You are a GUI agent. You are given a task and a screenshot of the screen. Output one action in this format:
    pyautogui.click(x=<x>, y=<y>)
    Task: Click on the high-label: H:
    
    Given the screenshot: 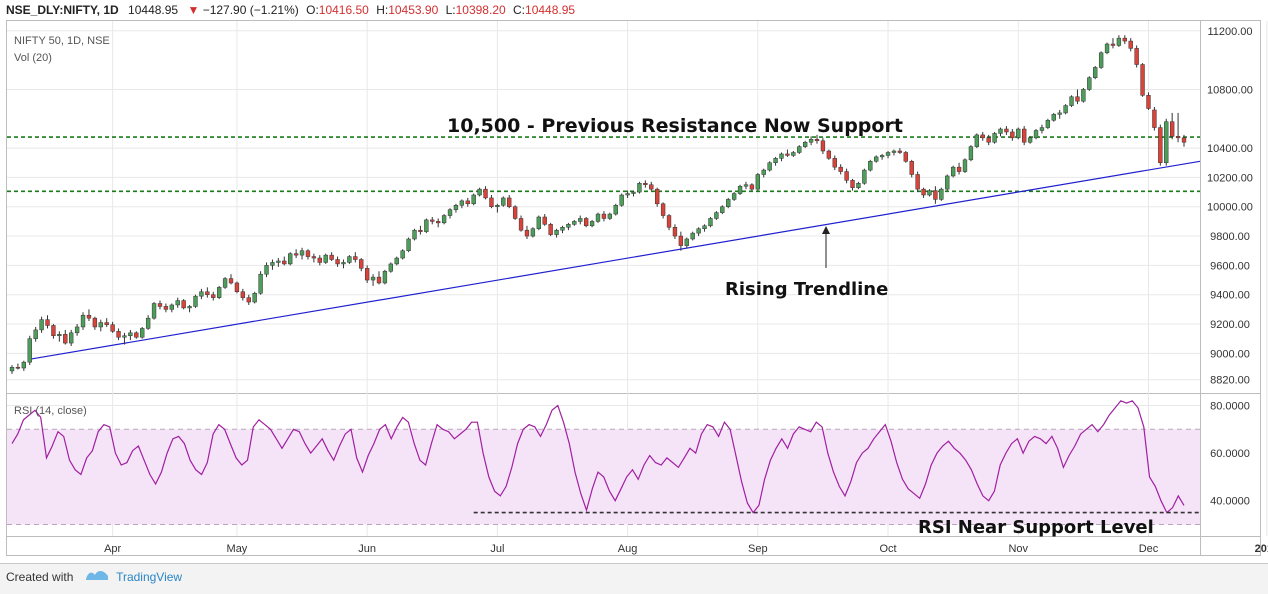 What is the action you would take?
    pyautogui.click(x=382, y=10)
    